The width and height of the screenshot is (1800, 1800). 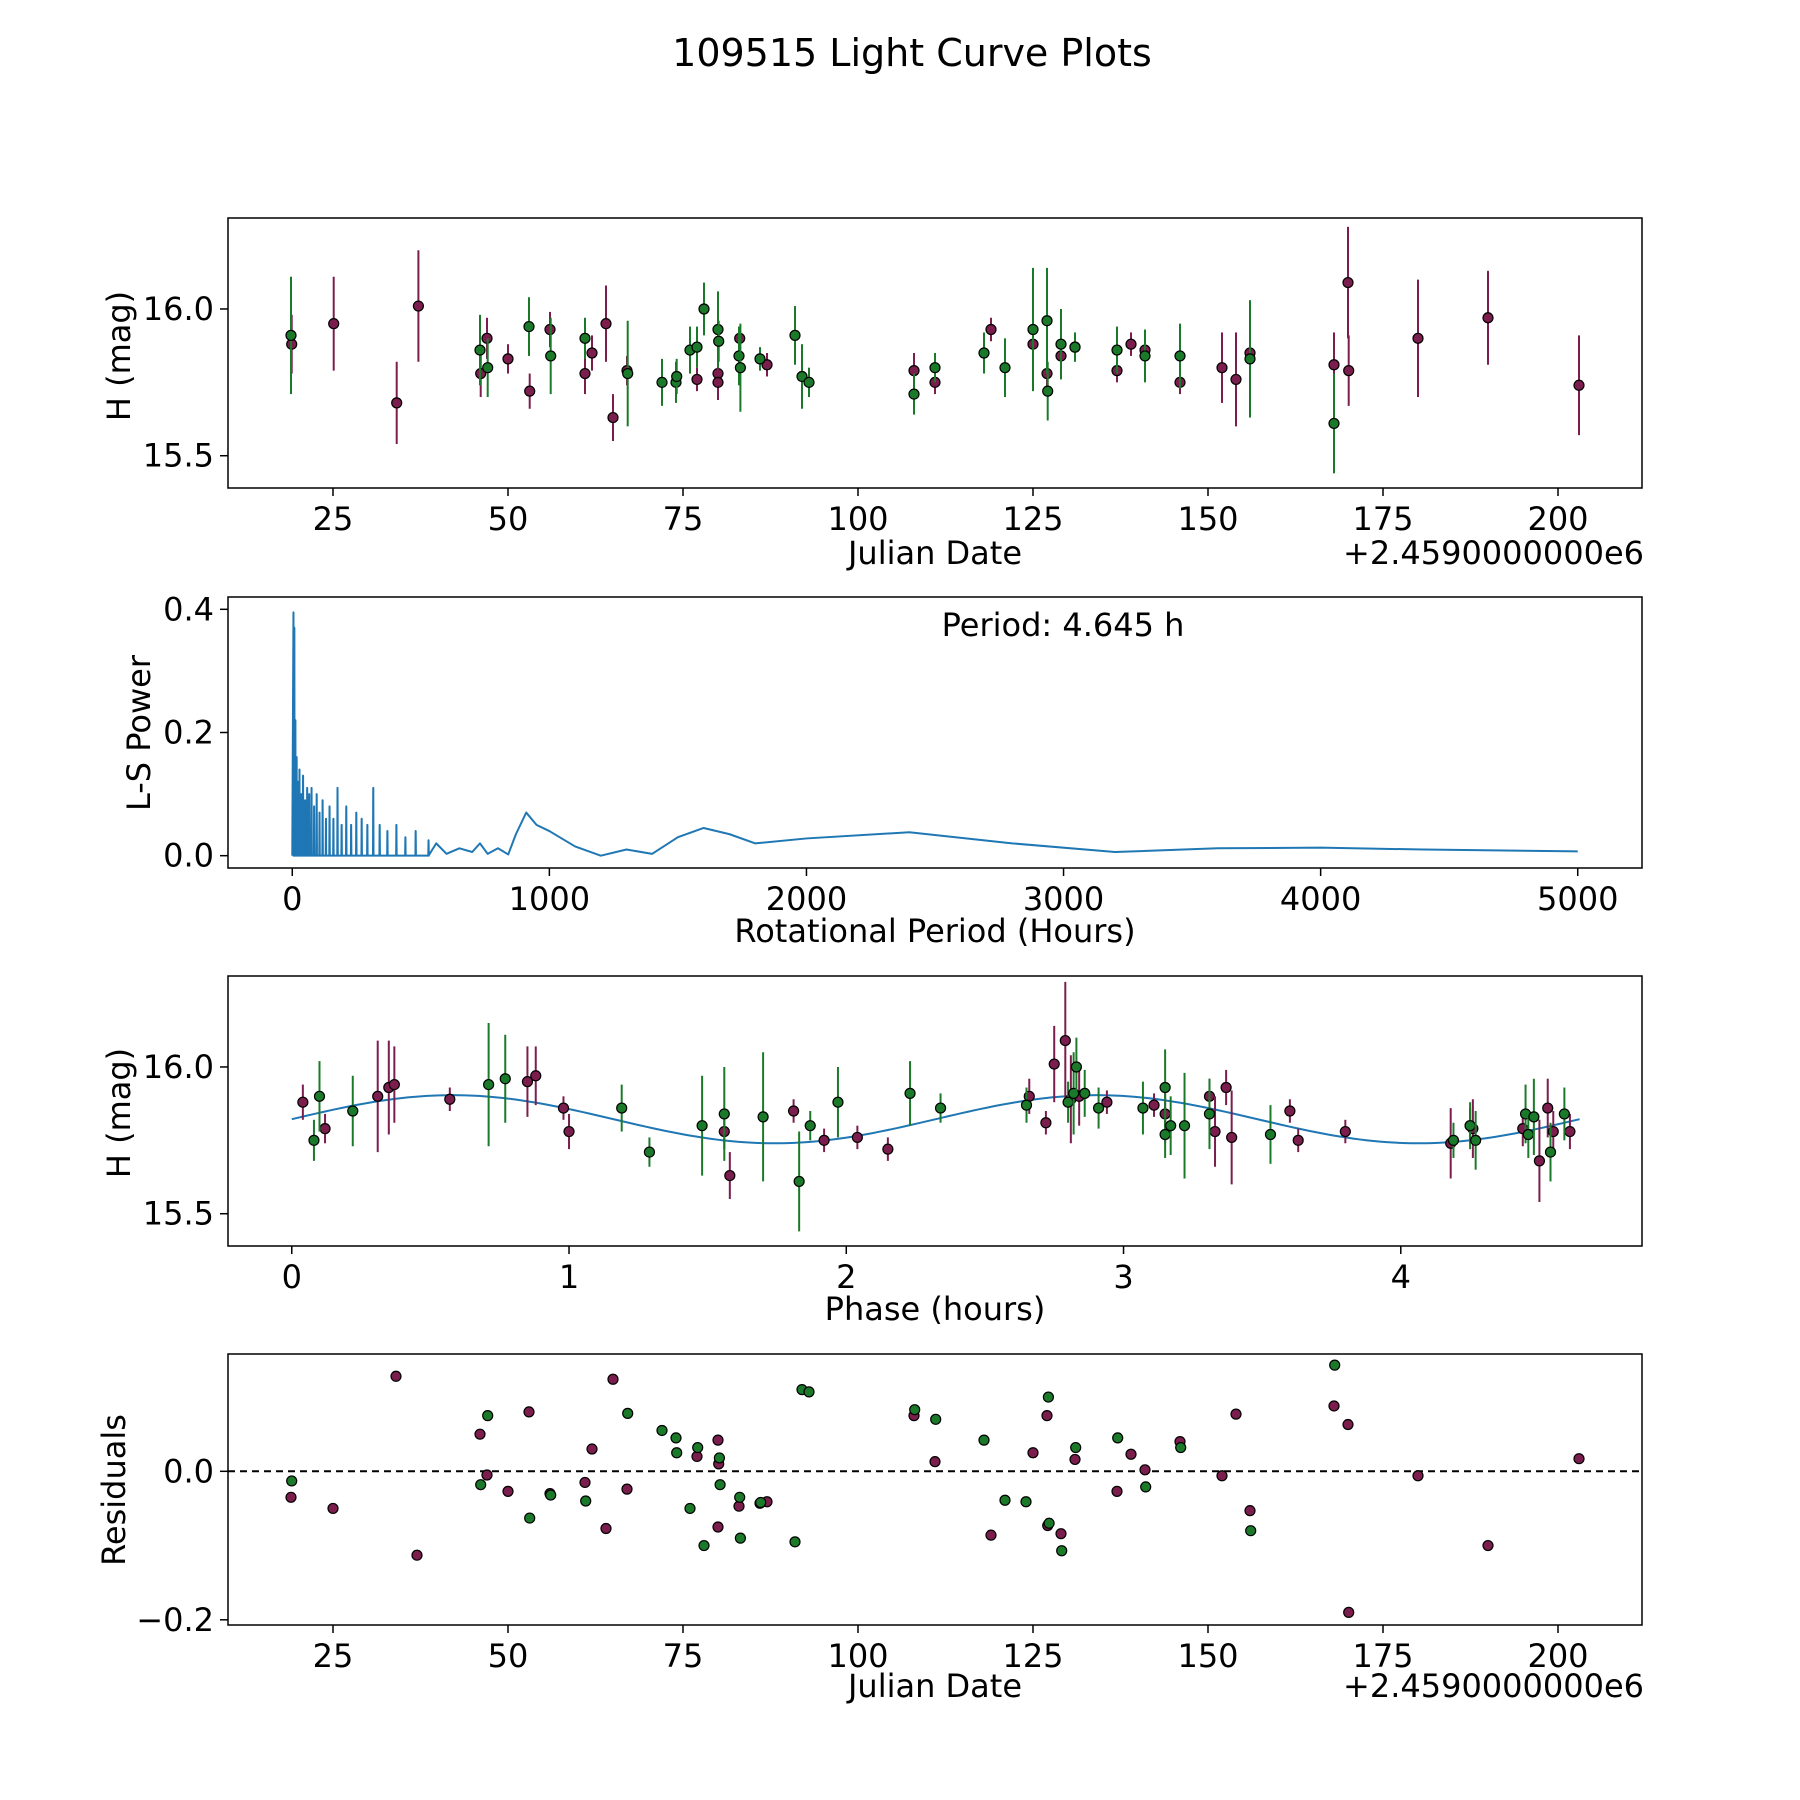 What do you see at coordinates (1401, 1277) in the screenshot?
I see `phased-xtick-label-4: 4` at bounding box center [1401, 1277].